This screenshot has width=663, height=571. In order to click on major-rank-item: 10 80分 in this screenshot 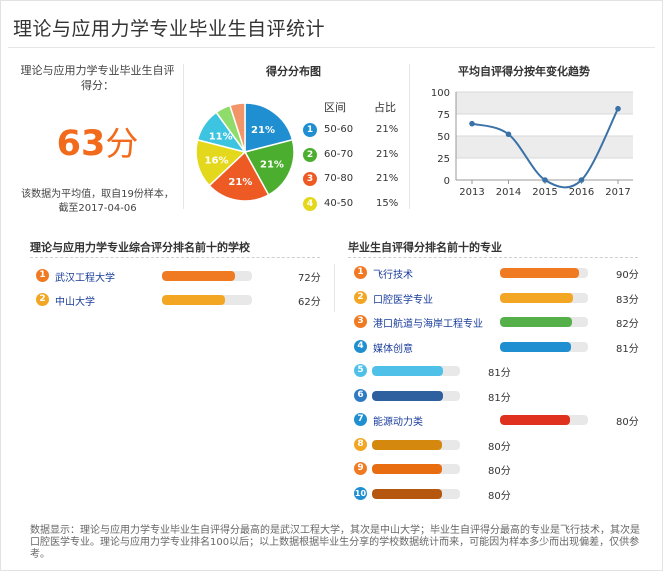, I will do `click(499, 494)`.